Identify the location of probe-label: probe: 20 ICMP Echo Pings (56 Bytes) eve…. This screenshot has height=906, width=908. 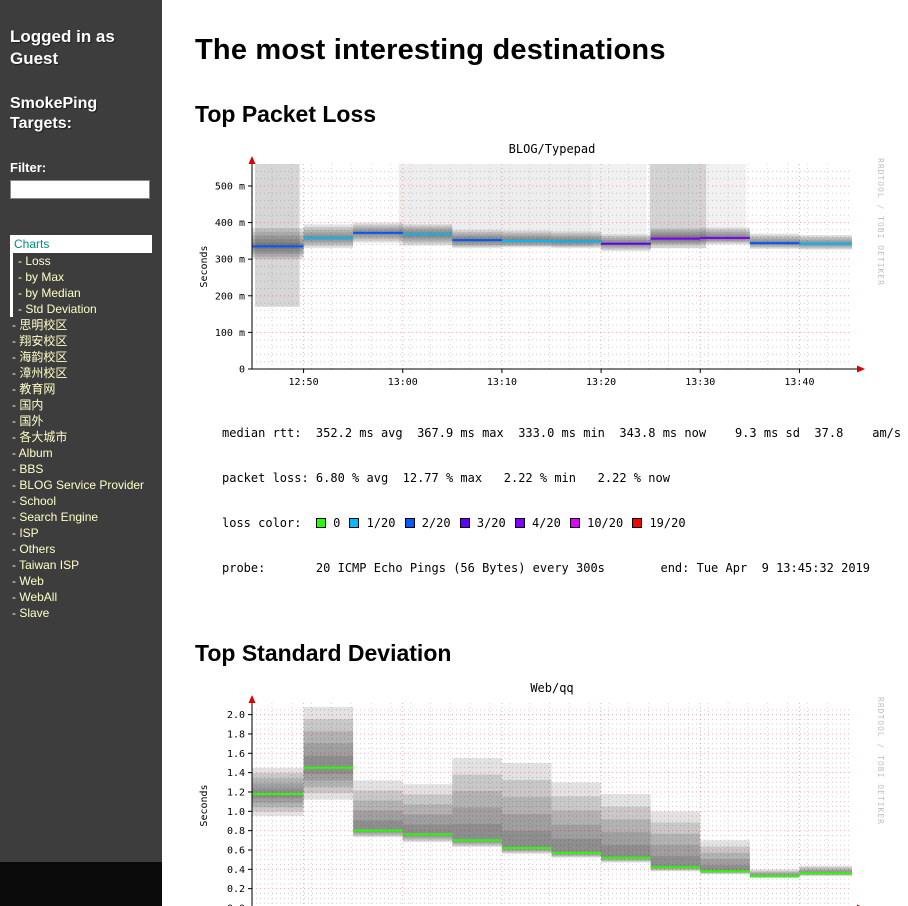
(413, 568).